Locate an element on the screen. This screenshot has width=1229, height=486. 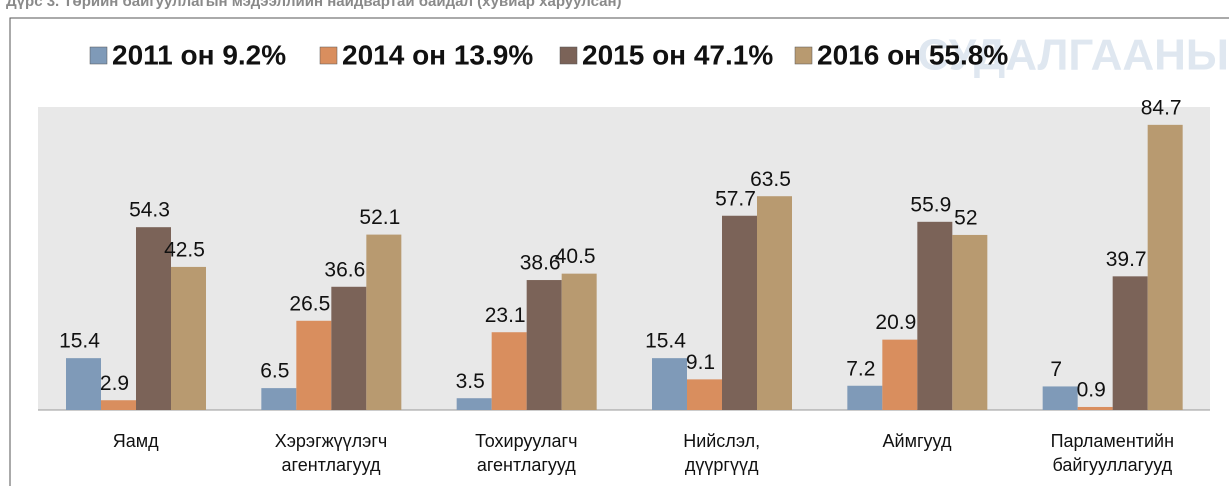
x-tick-label-line: Хэрэгжүүлэгч is located at coordinates (331, 441).